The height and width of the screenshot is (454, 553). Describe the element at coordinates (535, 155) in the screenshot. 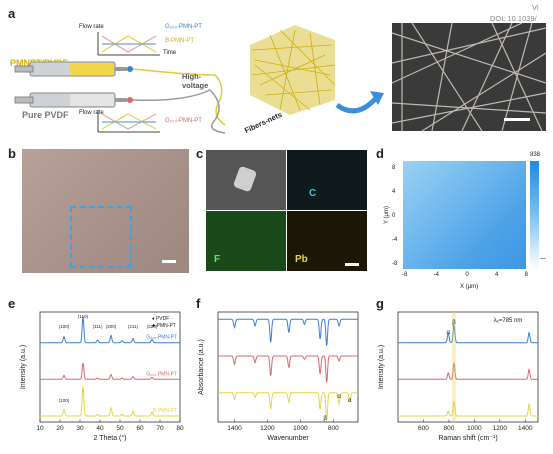

I see `colorbar-max: 838` at that location.